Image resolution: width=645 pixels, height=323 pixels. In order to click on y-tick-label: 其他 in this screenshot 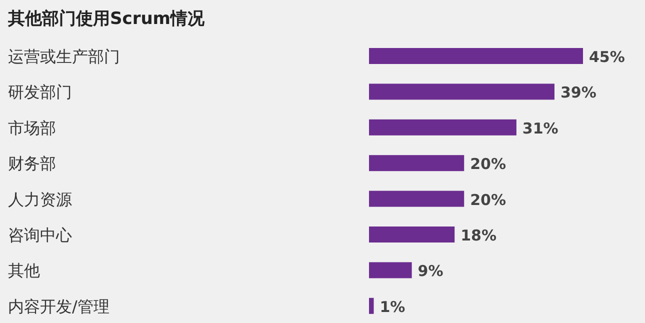, I will do `click(24, 270)`.